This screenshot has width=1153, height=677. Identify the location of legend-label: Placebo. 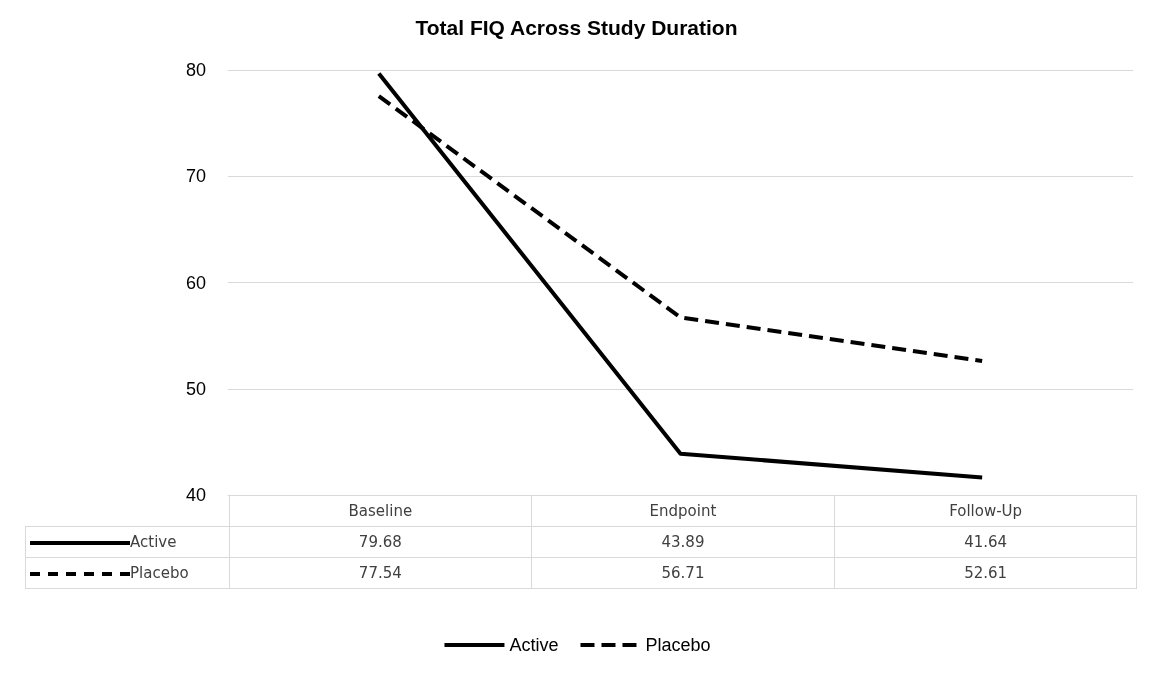
(678, 645).